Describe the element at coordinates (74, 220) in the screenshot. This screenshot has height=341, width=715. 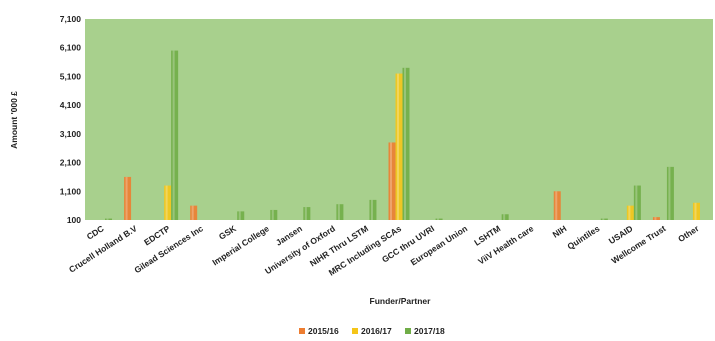
I see `y-tick-label: 100` at that location.